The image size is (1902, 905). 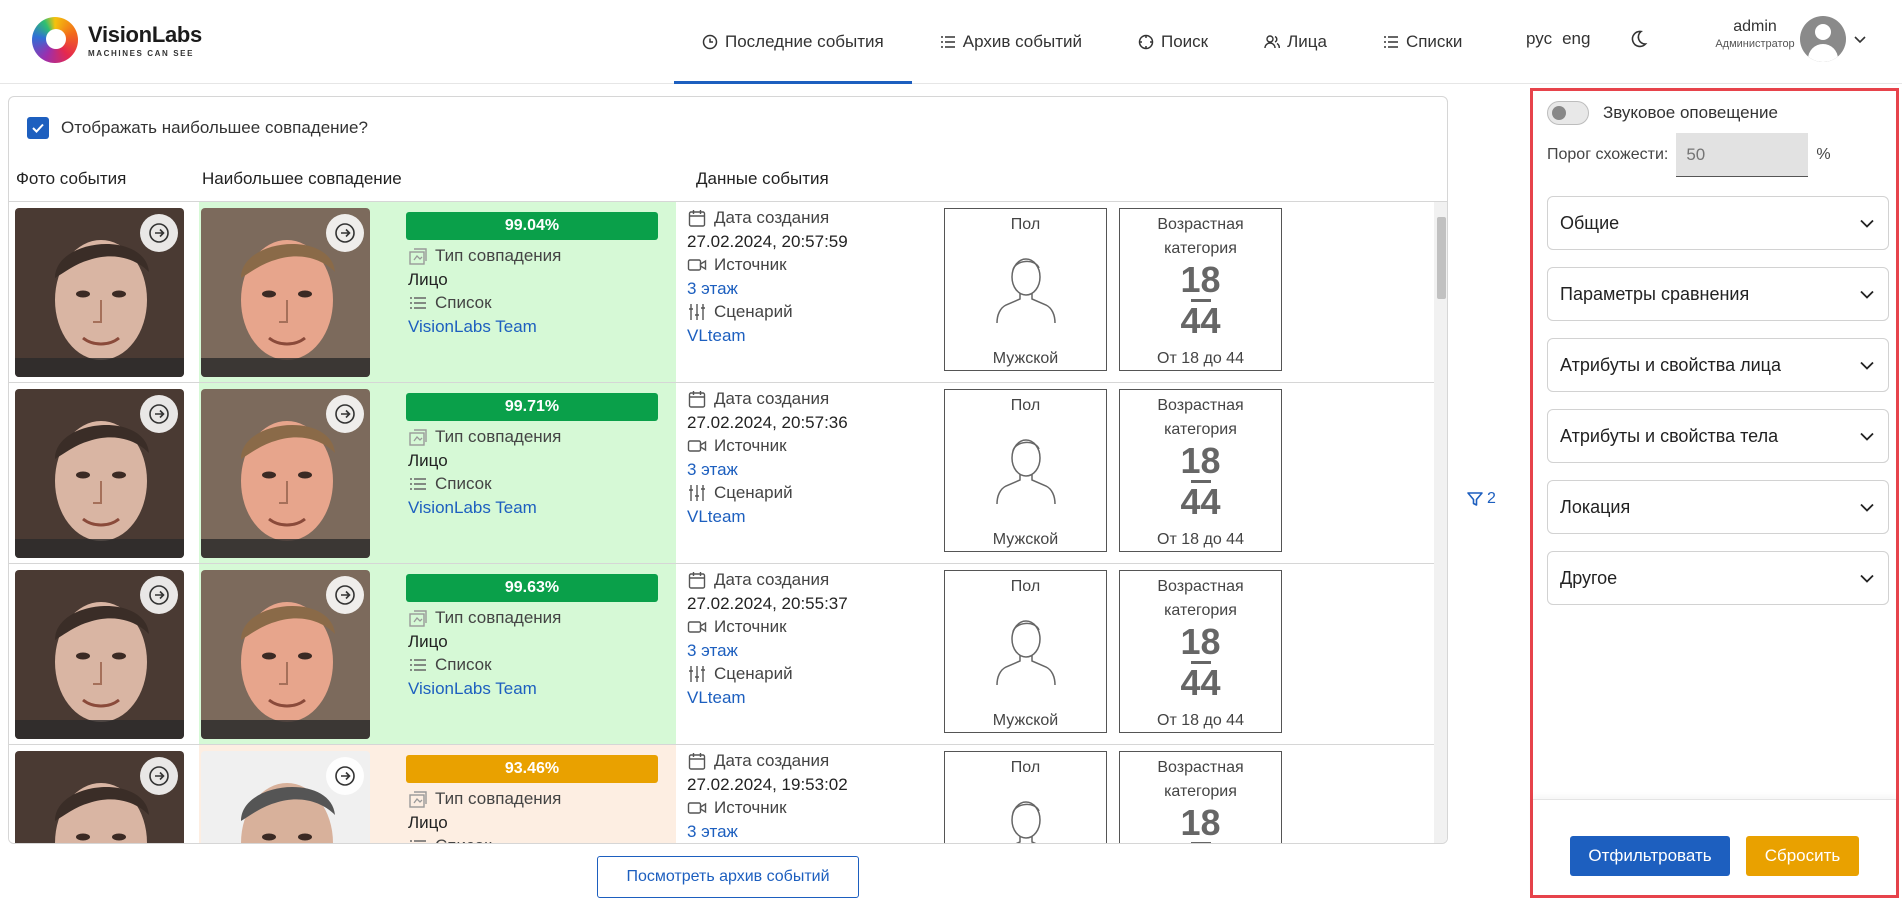 I want to click on person-silhouette-icon, so click(x=1026, y=291).